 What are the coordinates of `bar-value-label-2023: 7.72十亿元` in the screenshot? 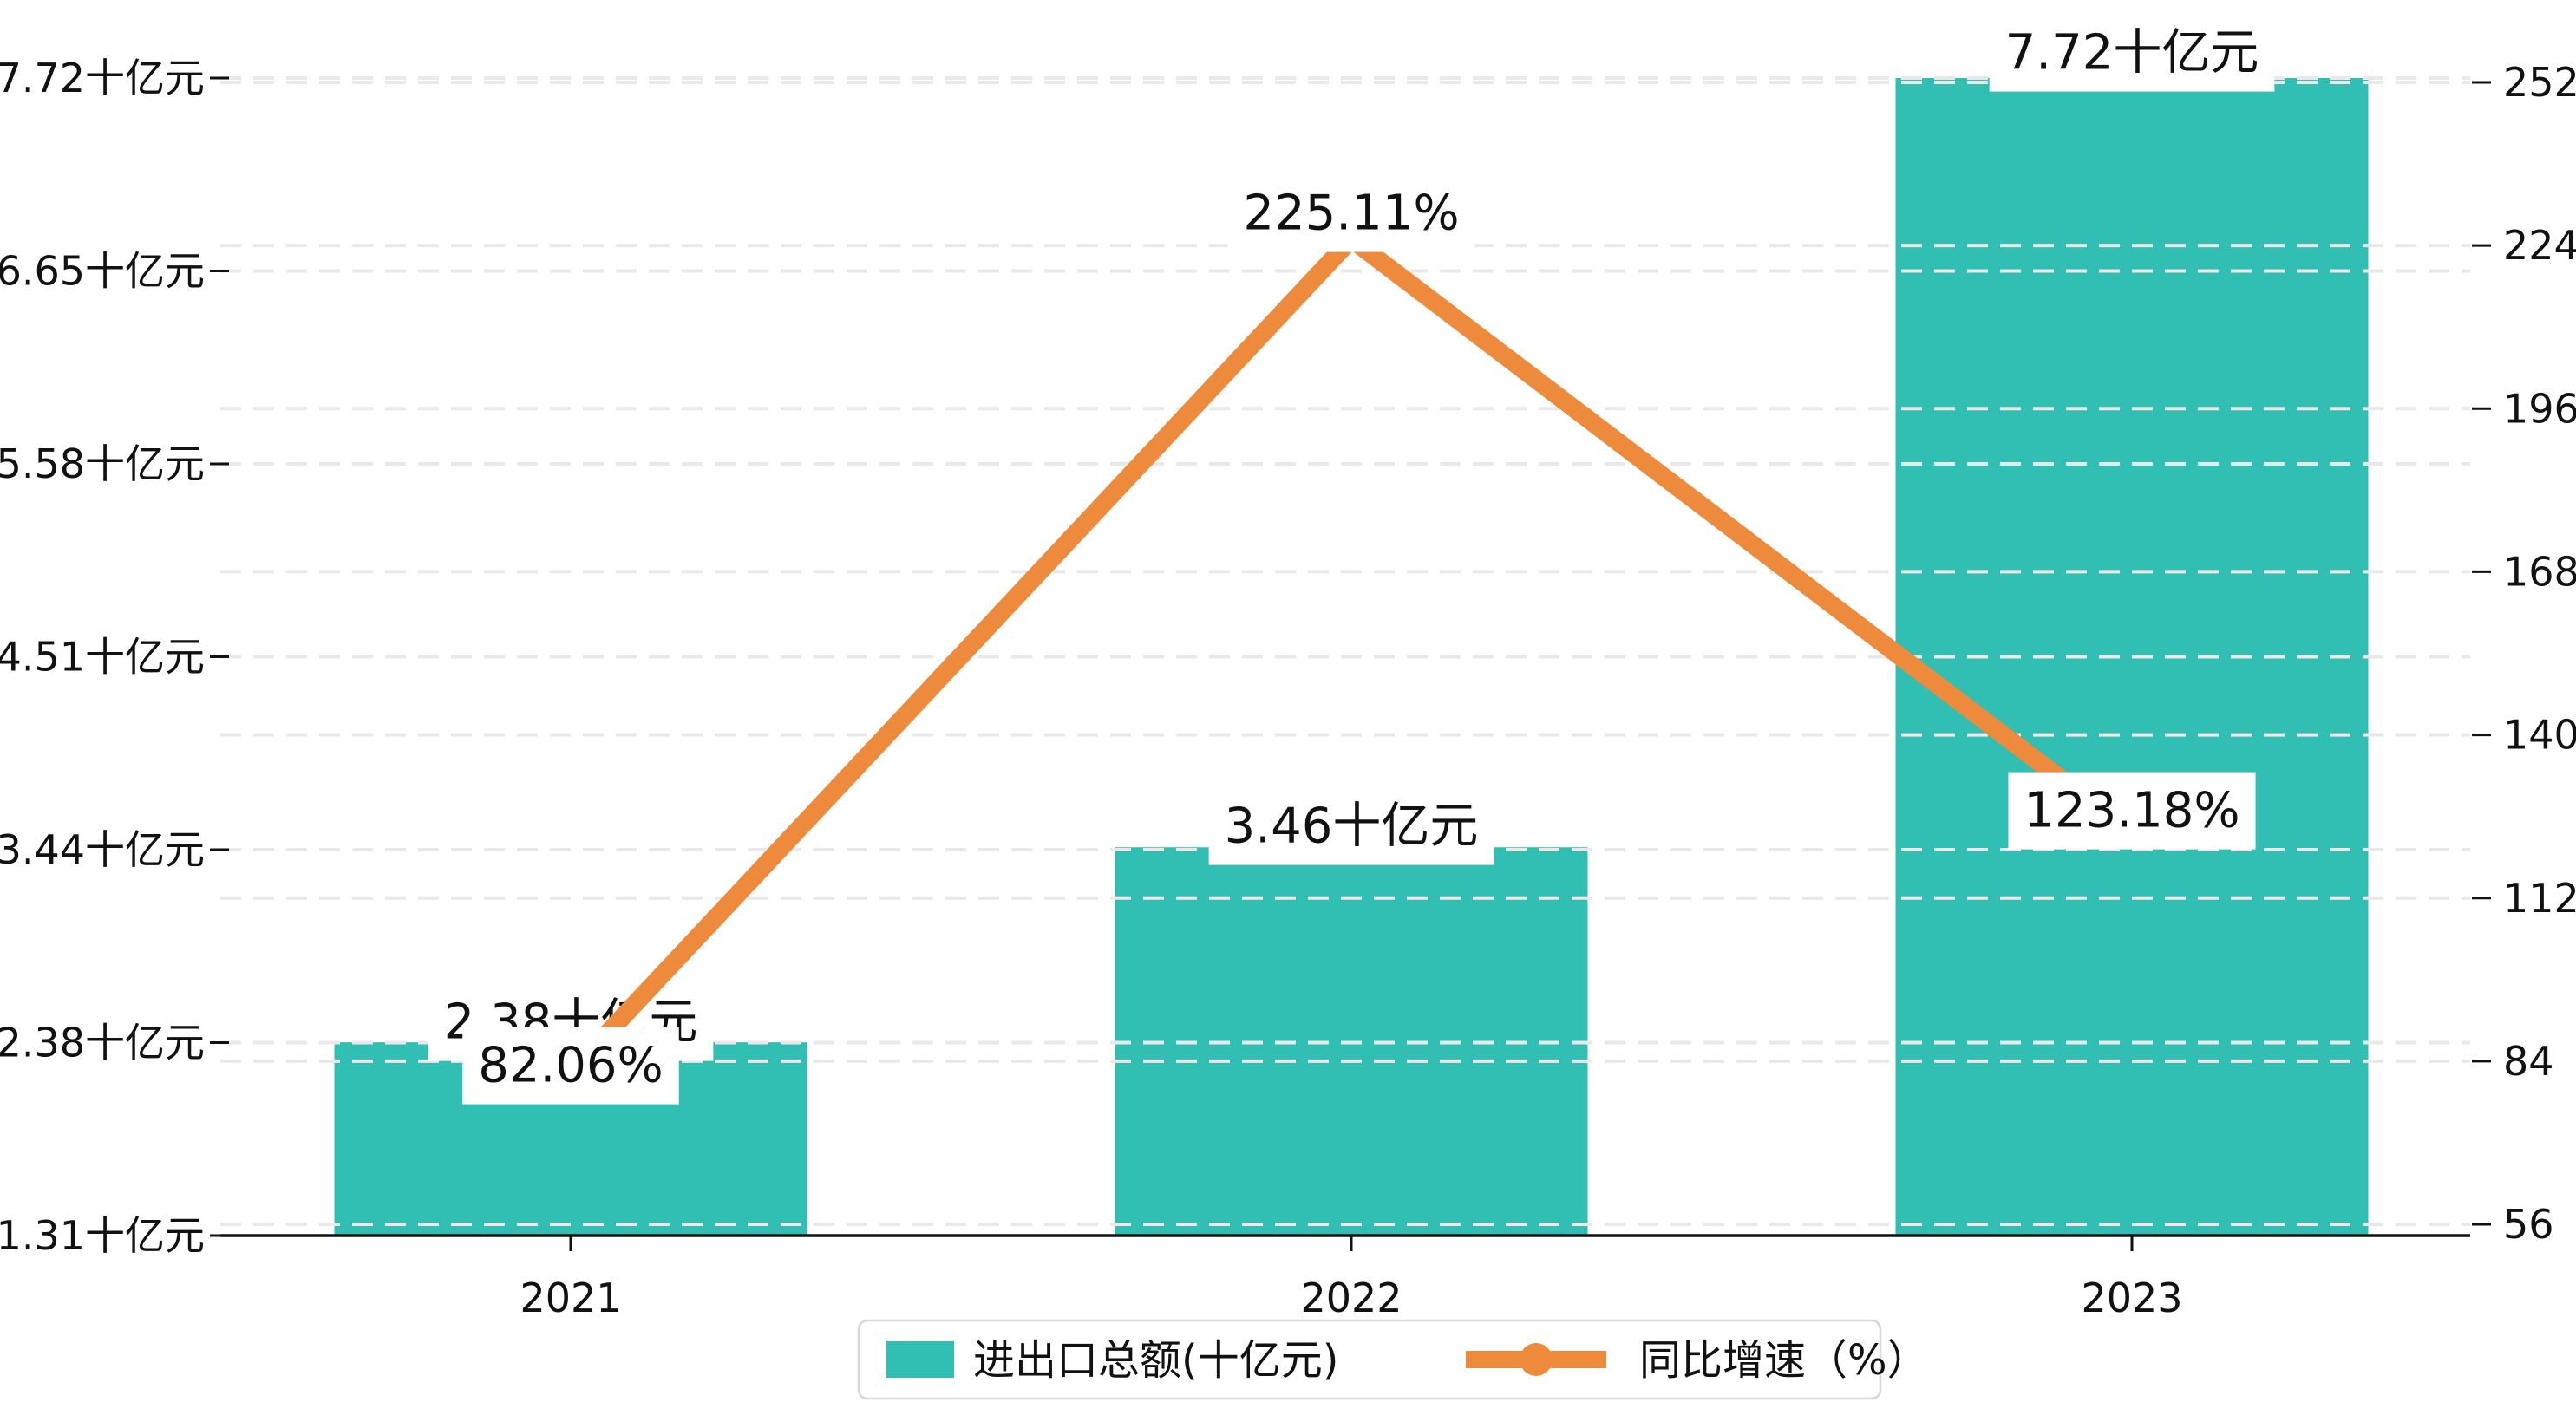 It's located at (2132, 53).